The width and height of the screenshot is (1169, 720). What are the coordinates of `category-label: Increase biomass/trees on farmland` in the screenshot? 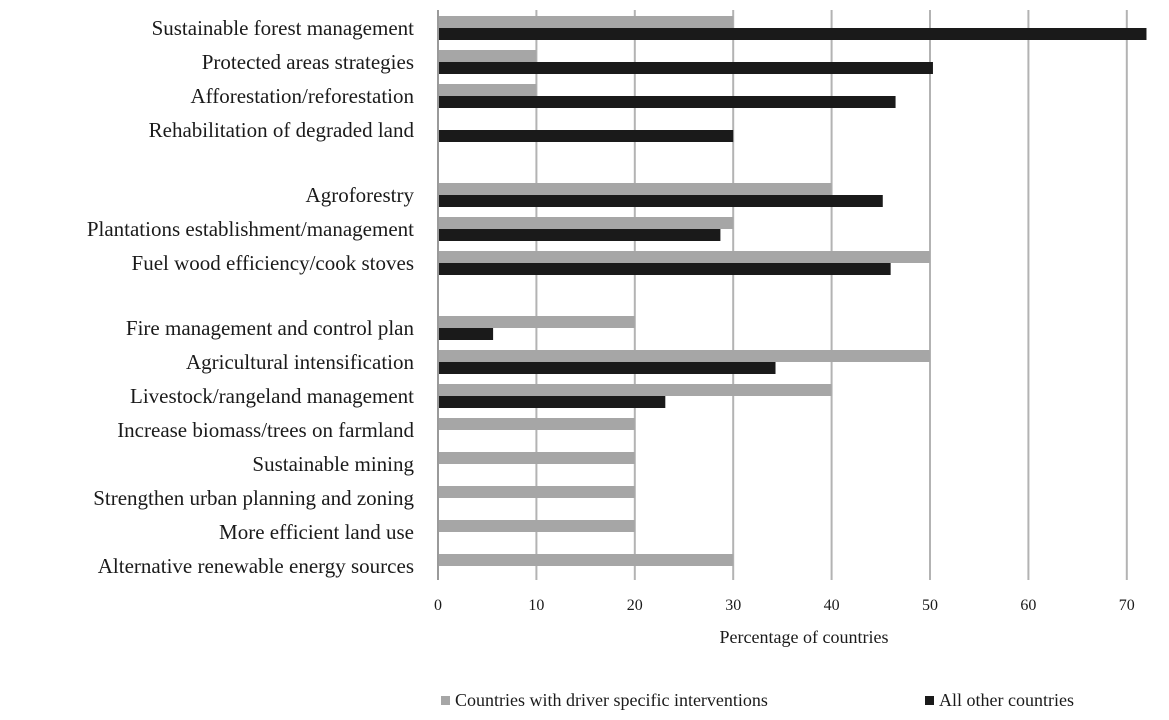 It's located at (265, 430).